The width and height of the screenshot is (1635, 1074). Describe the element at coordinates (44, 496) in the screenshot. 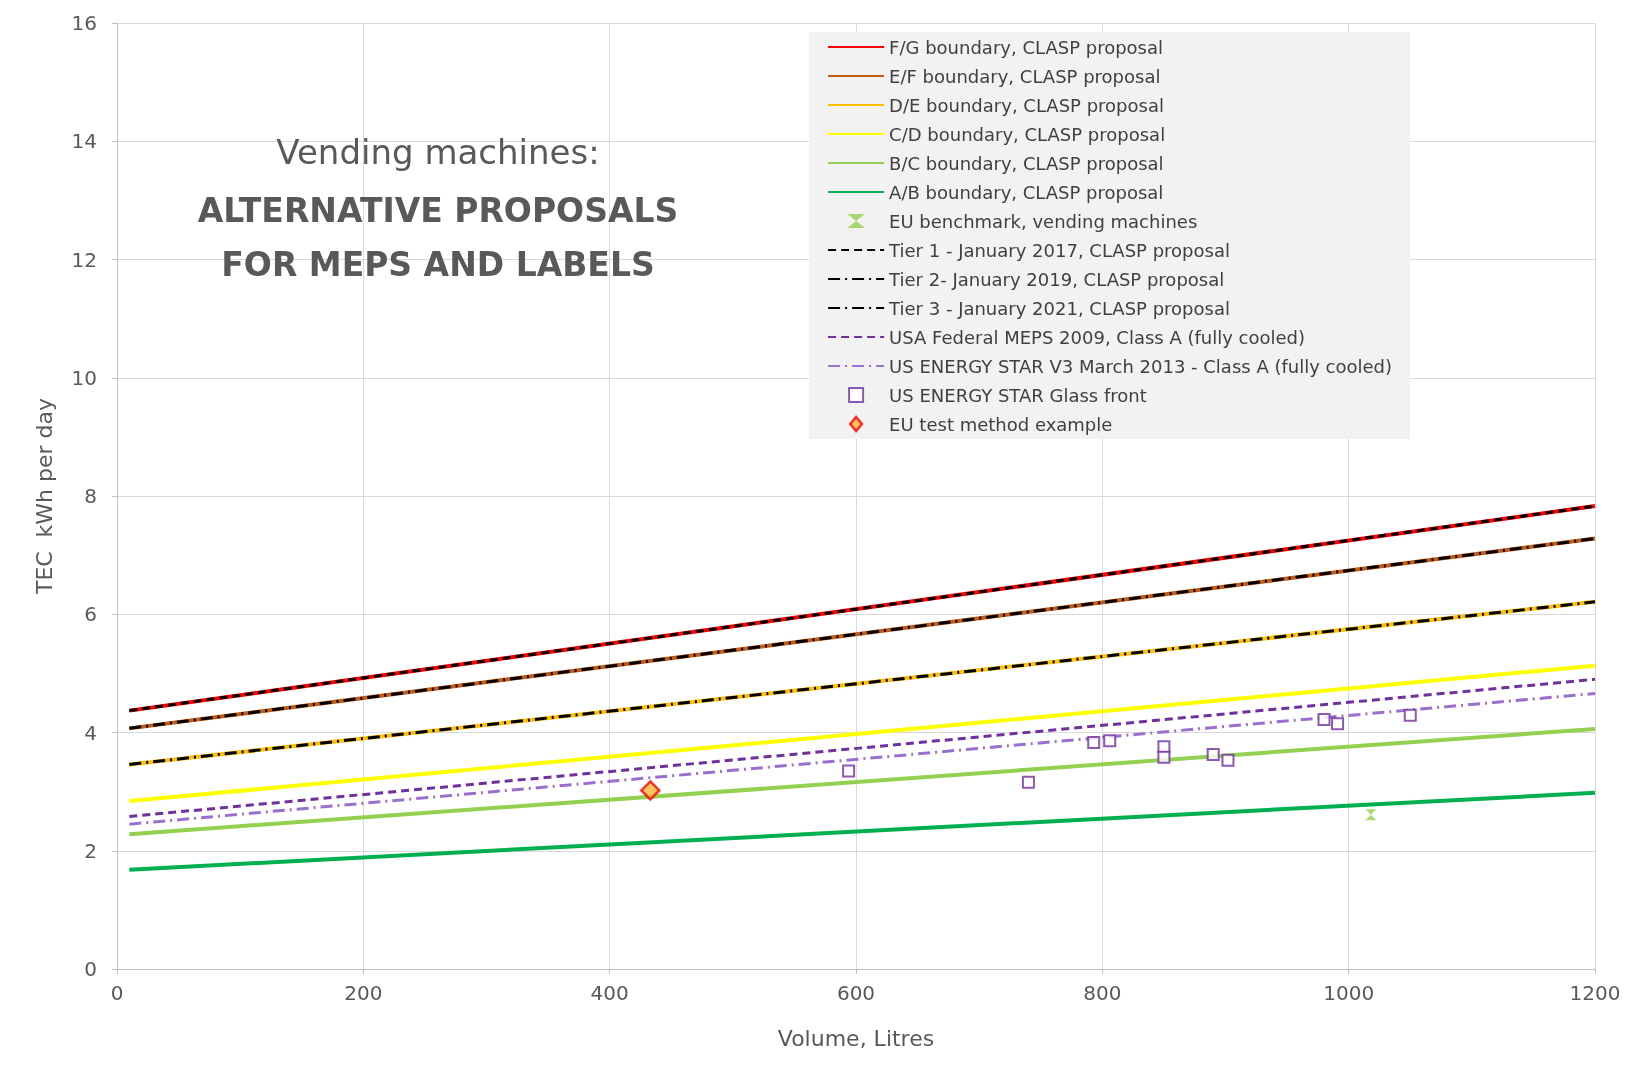

I see `y-axis-title: TEC kWh per day` at that location.